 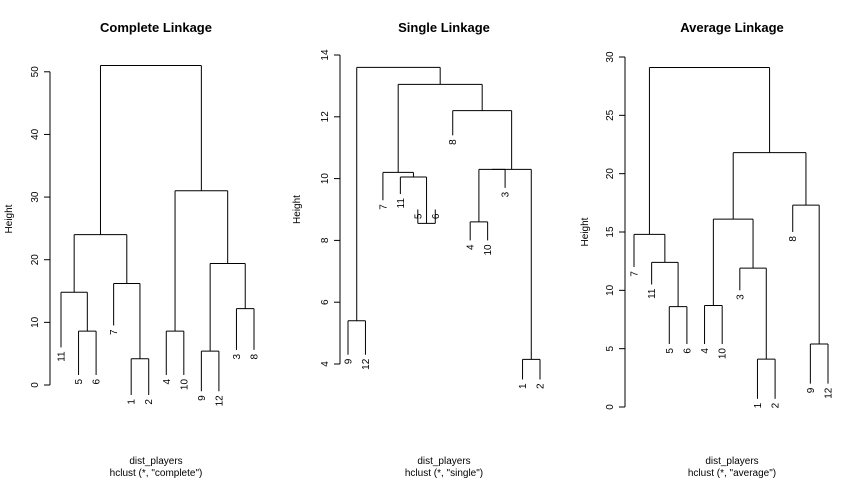 What do you see at coordinates (610, 348) in the screenshot?
I see `y-tick-label: 5` at bounding box center [610, 348].